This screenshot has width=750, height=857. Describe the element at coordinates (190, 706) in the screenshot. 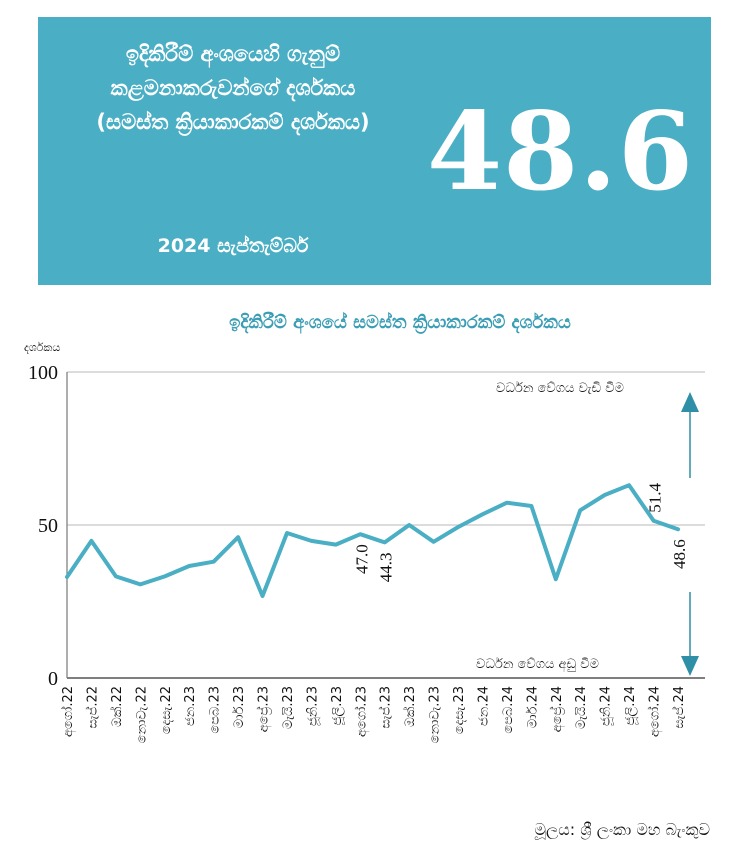

I see `x-tick-label: ජන.23` at that location.